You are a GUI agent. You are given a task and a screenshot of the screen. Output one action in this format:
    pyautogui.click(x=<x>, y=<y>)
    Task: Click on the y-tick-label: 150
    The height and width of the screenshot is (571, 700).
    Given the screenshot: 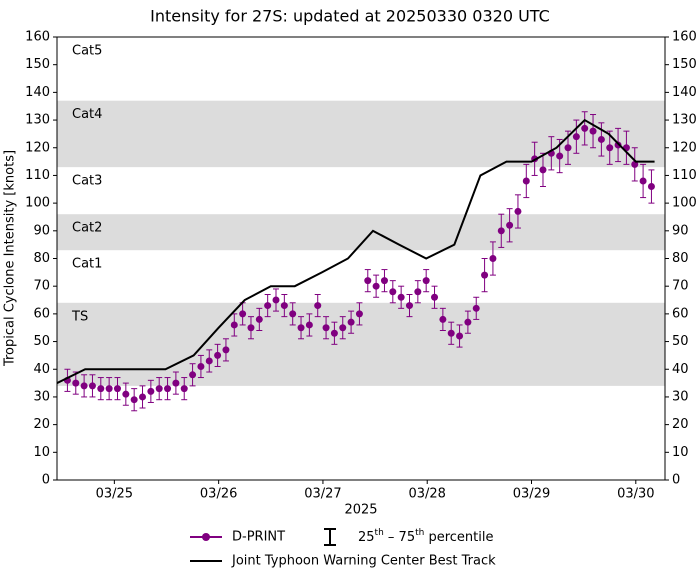 What is the action you would take?
    pyautogui.click(x=37, y=64)
    